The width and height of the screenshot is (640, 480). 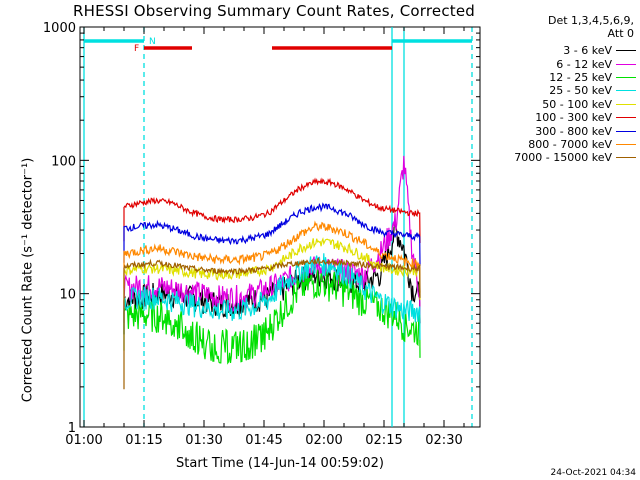 What do you see at coordinates (587, 51) in the screenshot?
I see `legend-label: 3 - 6 keV` at bounding box center [587, 51].